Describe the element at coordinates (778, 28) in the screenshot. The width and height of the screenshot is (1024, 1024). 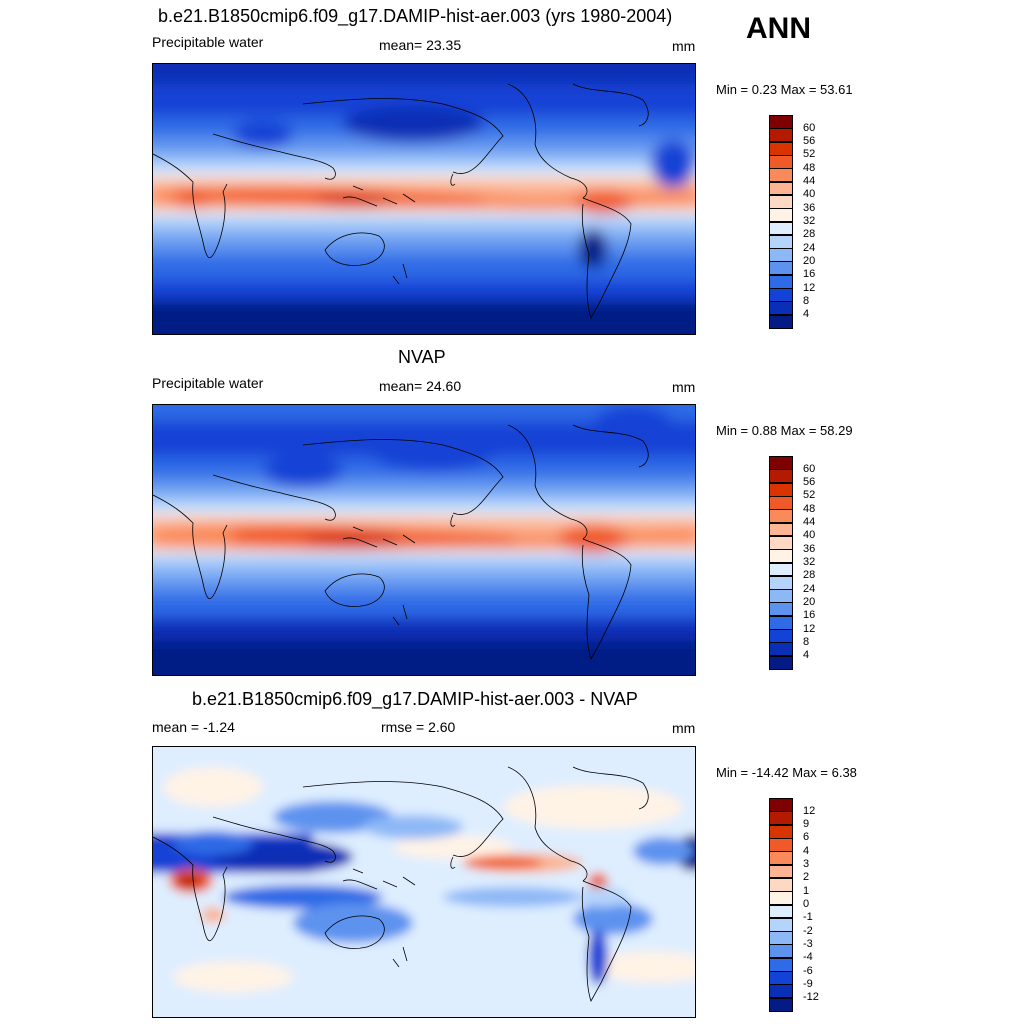
I see `season-label: ANN` at that location.